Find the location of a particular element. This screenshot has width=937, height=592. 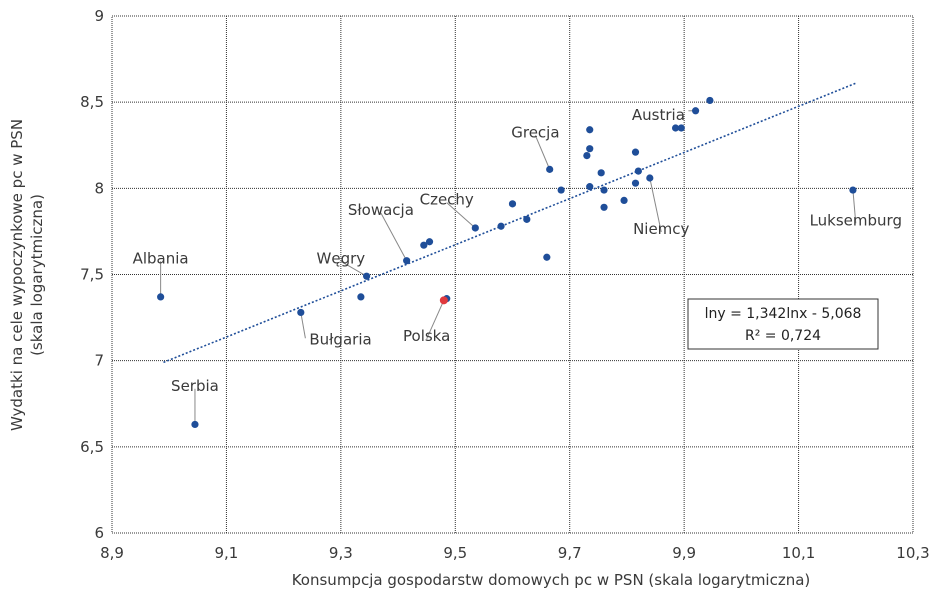

y-tick-label: 9 is located at coordinates (99, 16).